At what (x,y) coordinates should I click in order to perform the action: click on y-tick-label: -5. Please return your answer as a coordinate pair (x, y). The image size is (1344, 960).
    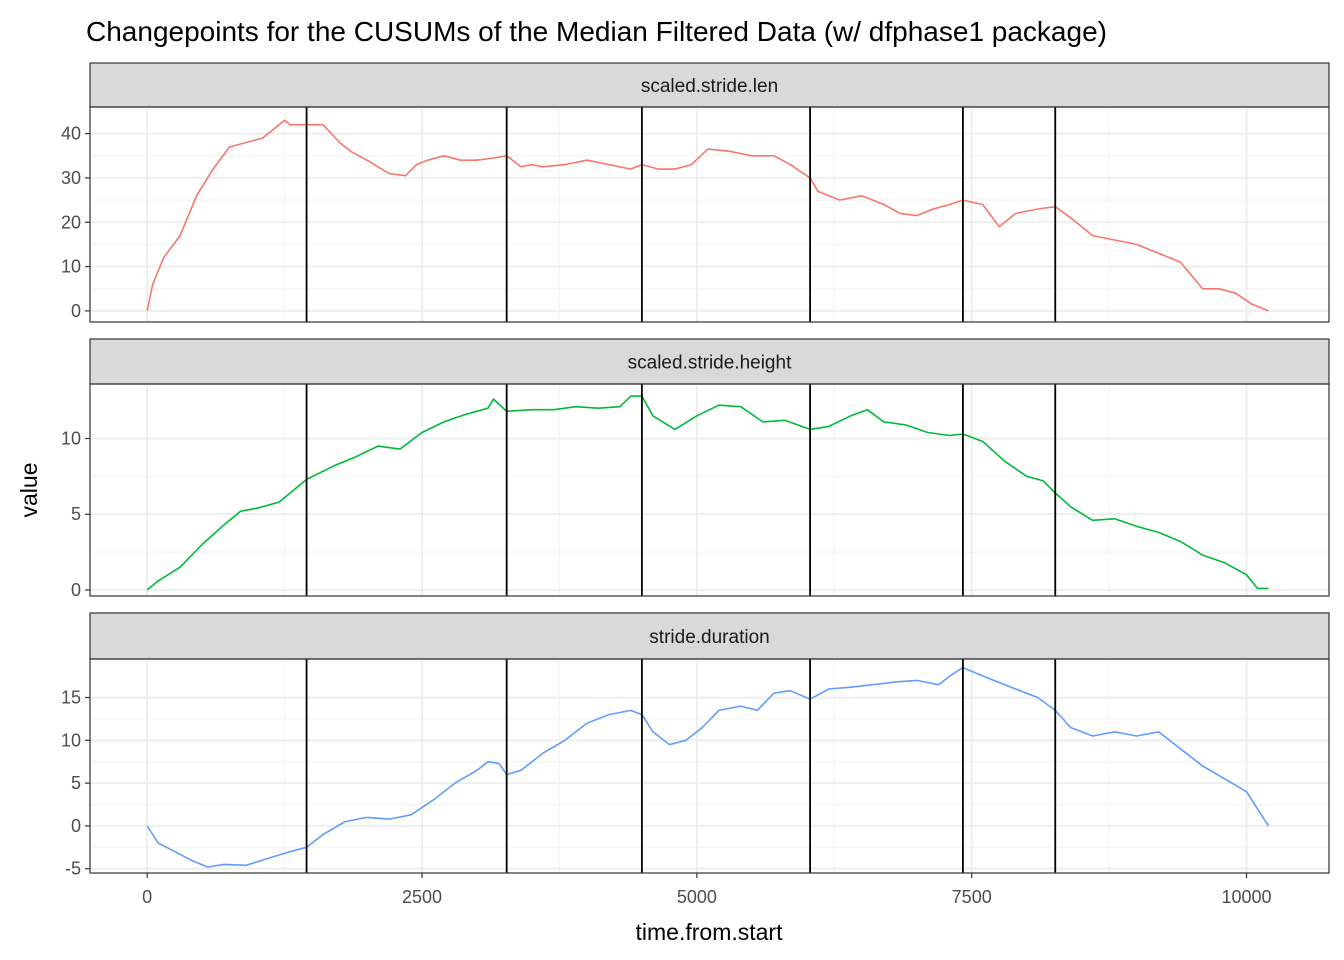
    Looking at the image, I should click on (73, 869).